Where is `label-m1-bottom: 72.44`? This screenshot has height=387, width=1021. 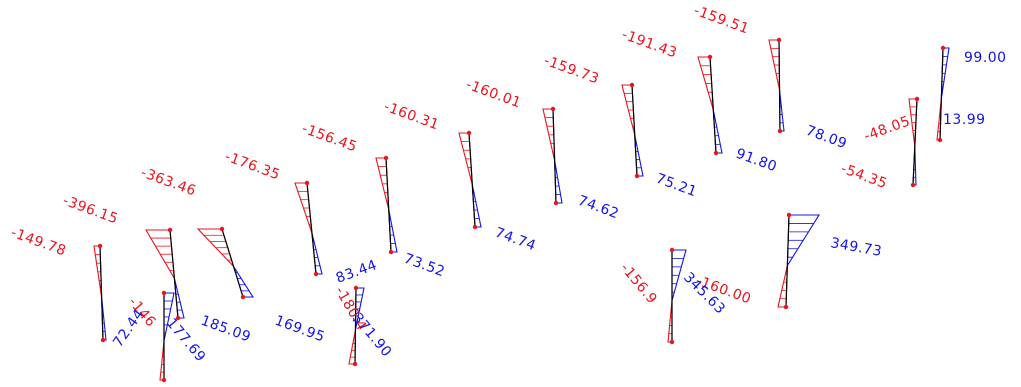 label-m1-bottom: 72.44 is located at coordinates (129, 328).